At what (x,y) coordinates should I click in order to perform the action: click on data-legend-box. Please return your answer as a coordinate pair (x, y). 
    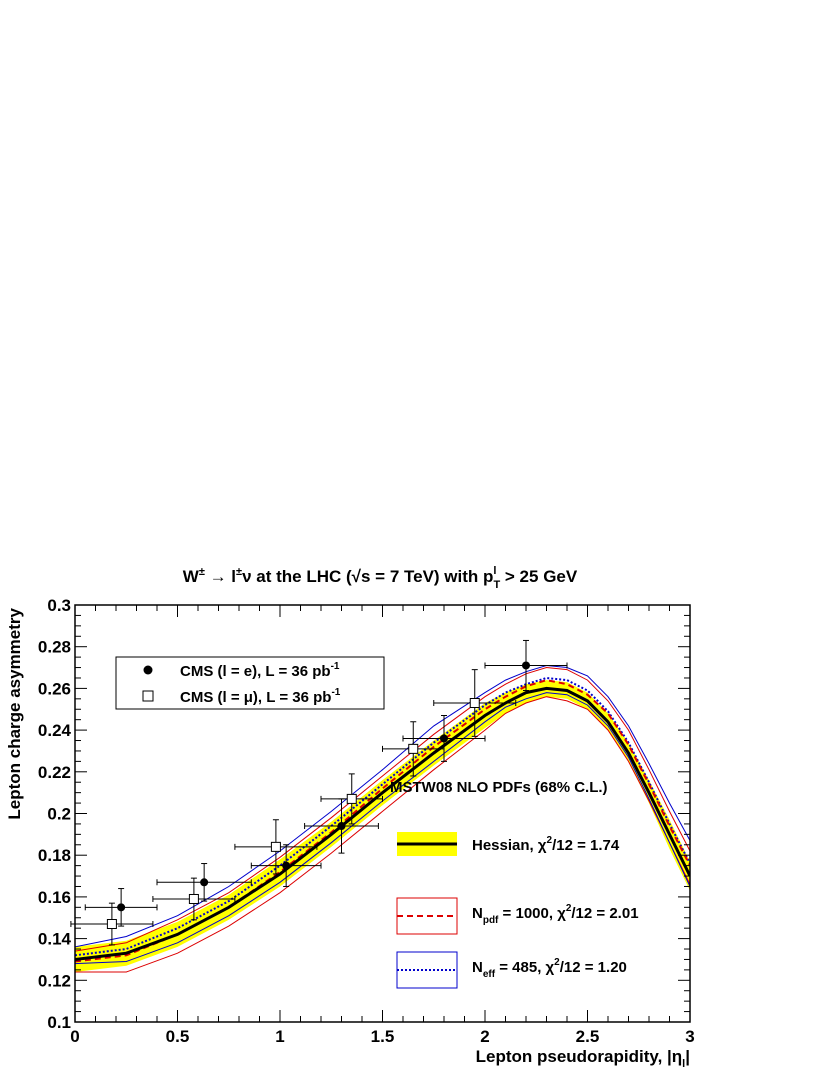
    Looking at the image, I should click on (250, 683).